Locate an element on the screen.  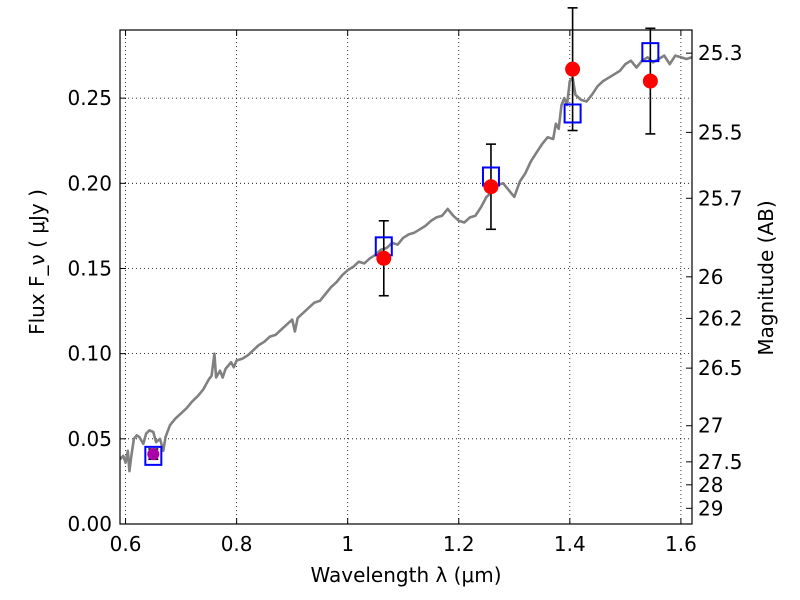
y-tick-label: 0.15 is located at coordinates (89, 268).